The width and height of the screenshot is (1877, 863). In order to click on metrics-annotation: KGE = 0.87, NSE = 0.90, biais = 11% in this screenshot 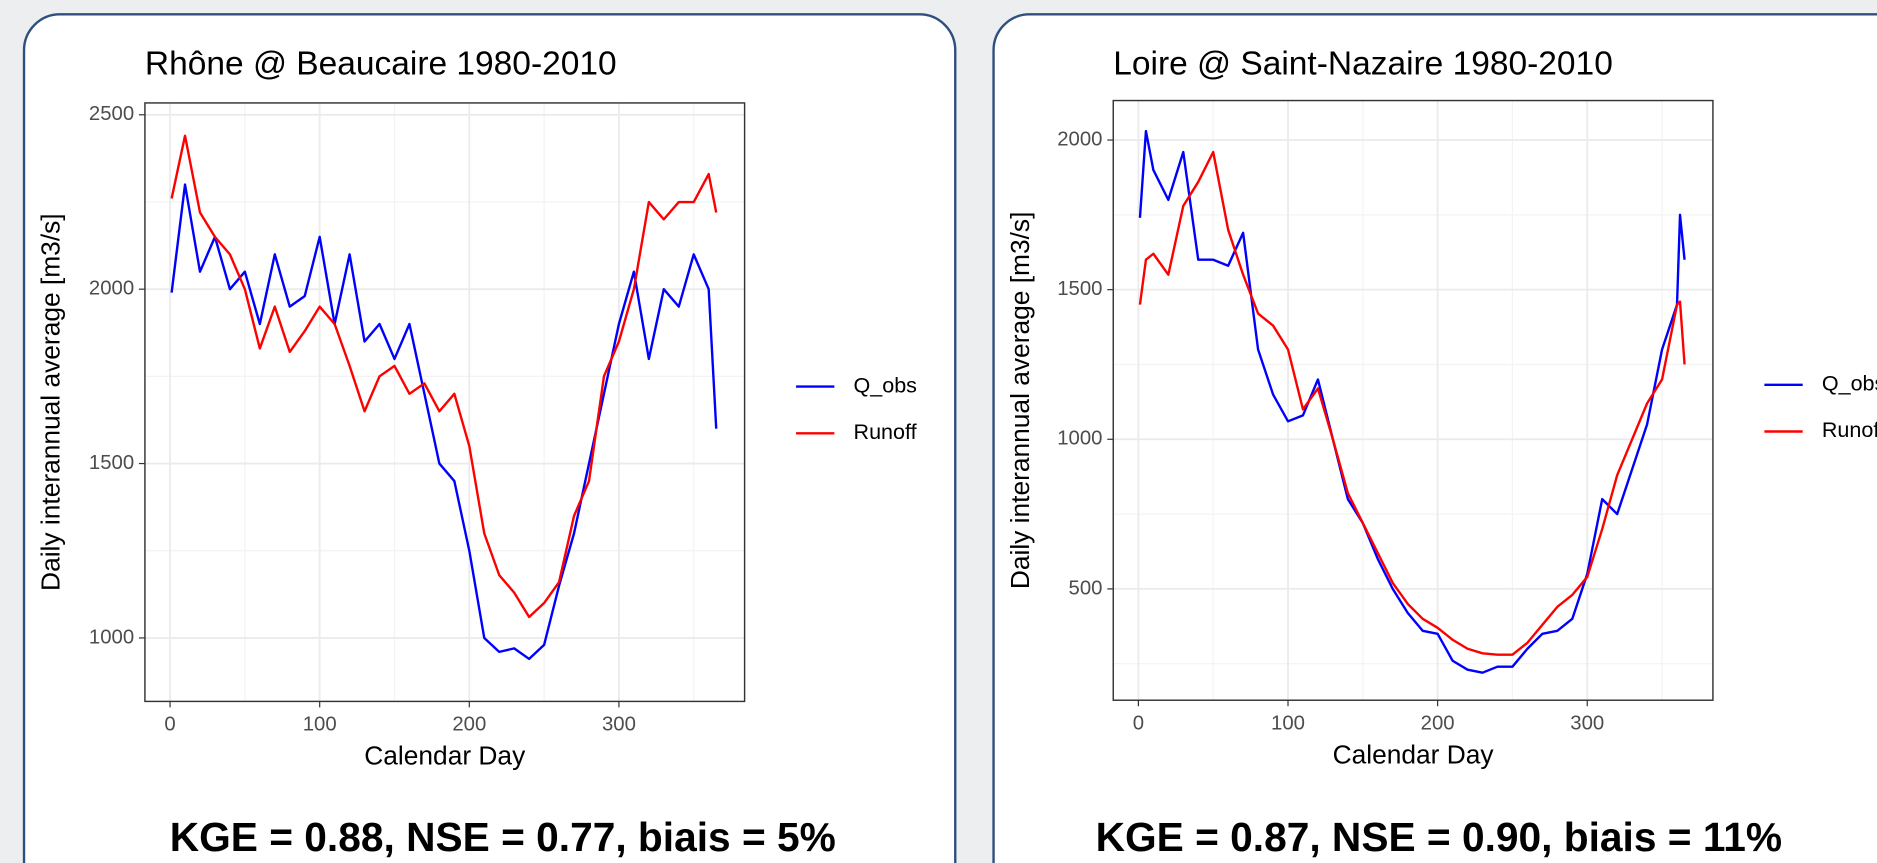, I will do `click(1439, 837)`.